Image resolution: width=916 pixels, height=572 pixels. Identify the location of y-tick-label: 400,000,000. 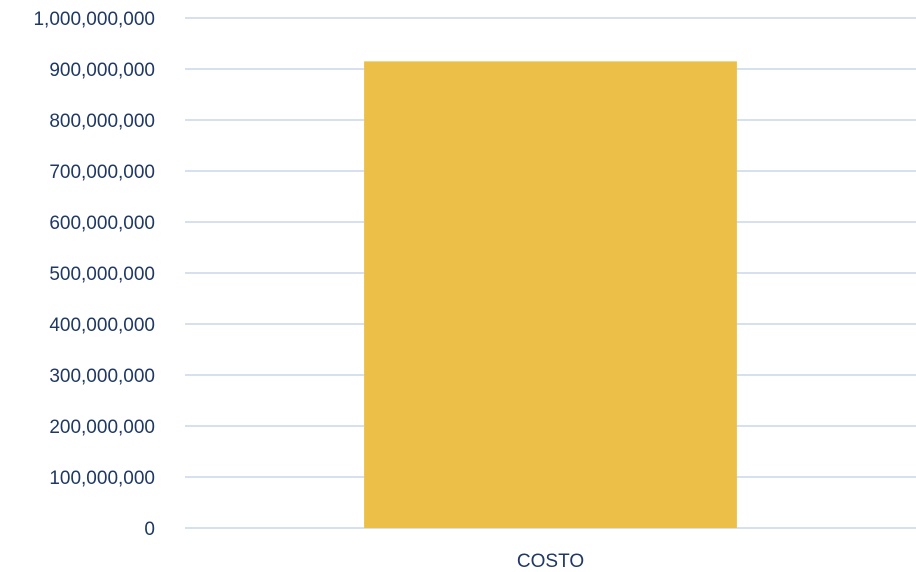
(102, 325).